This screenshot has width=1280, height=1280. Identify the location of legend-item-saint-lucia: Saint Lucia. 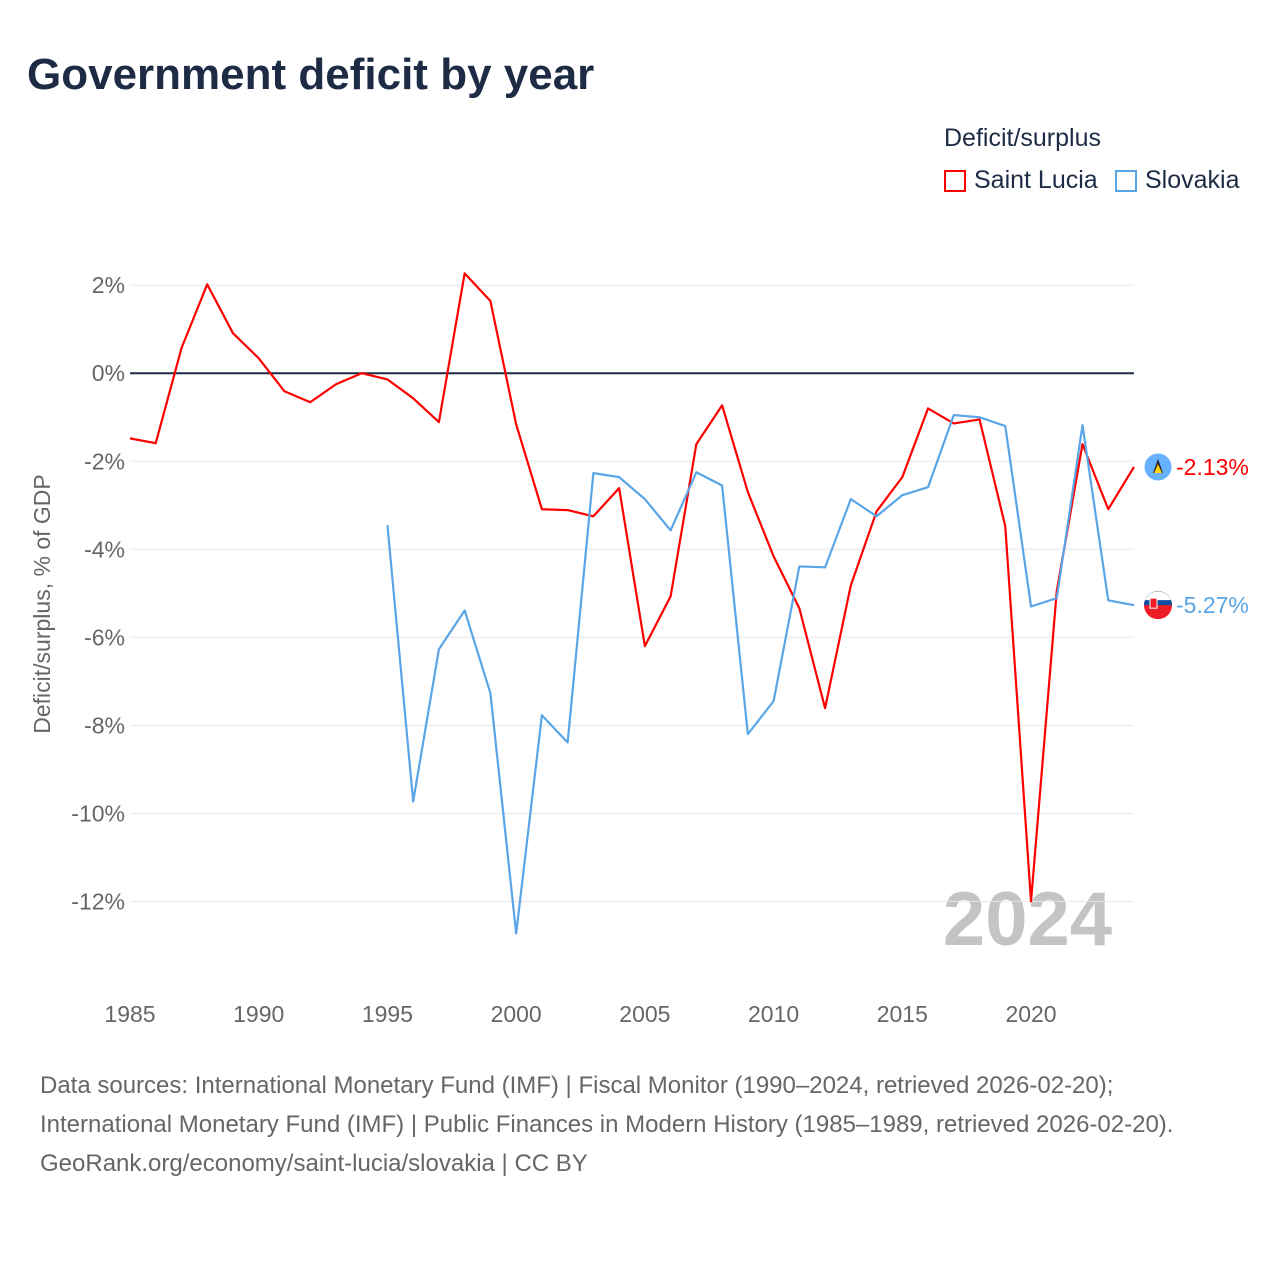
(1021, 180).